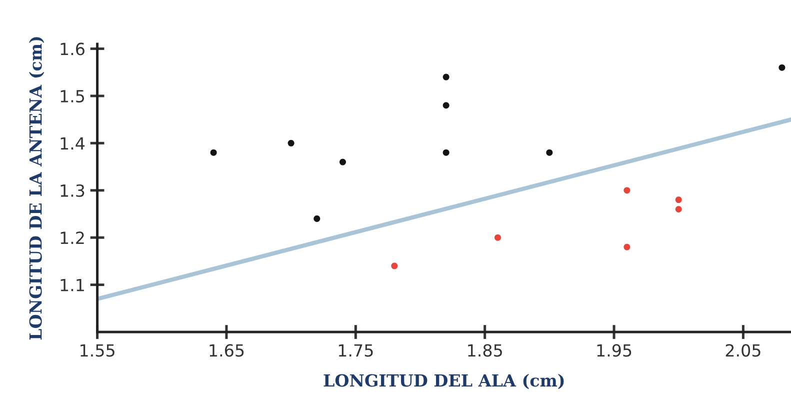 This screenshot has height=400, width=791. I want to click on x-tick-label: 1.85, so click(485, 350).